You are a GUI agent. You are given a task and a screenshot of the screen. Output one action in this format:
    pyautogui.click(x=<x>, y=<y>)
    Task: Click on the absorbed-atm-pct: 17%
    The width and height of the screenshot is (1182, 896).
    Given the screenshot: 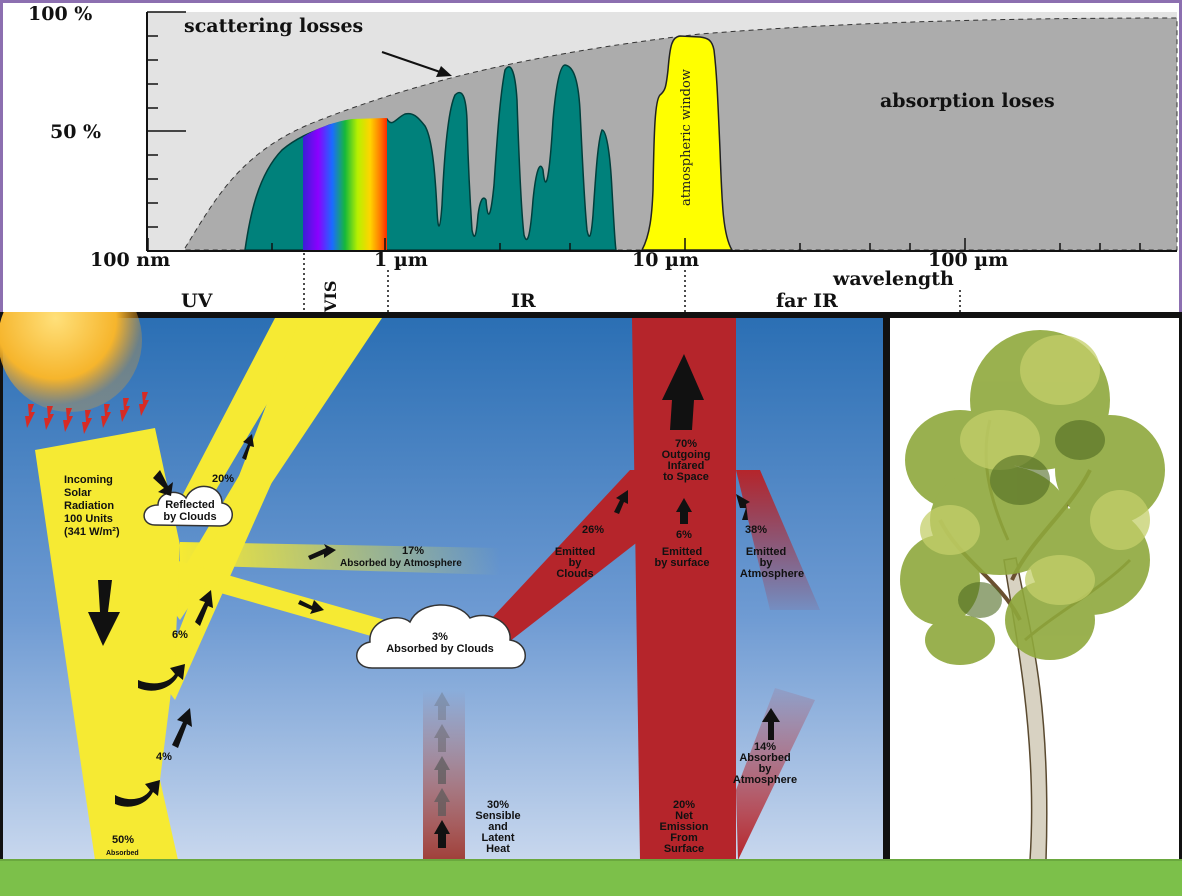 What is the action you would take?
    pyautogui.click(x=413, y=551)
    